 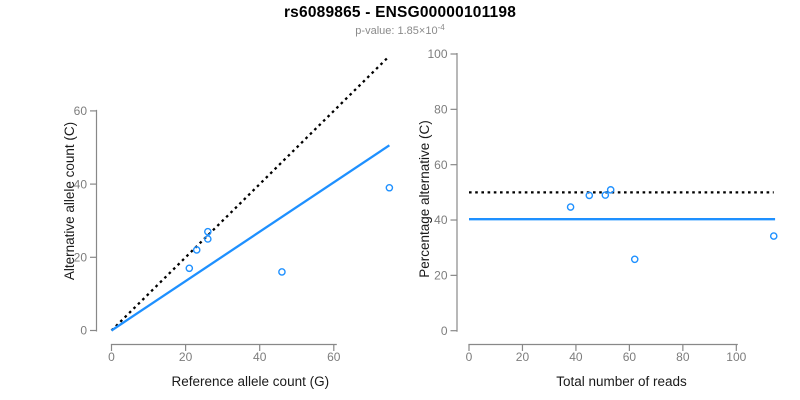 I want to click on left-y-tick-label: 40, so click(x=81, y=184).